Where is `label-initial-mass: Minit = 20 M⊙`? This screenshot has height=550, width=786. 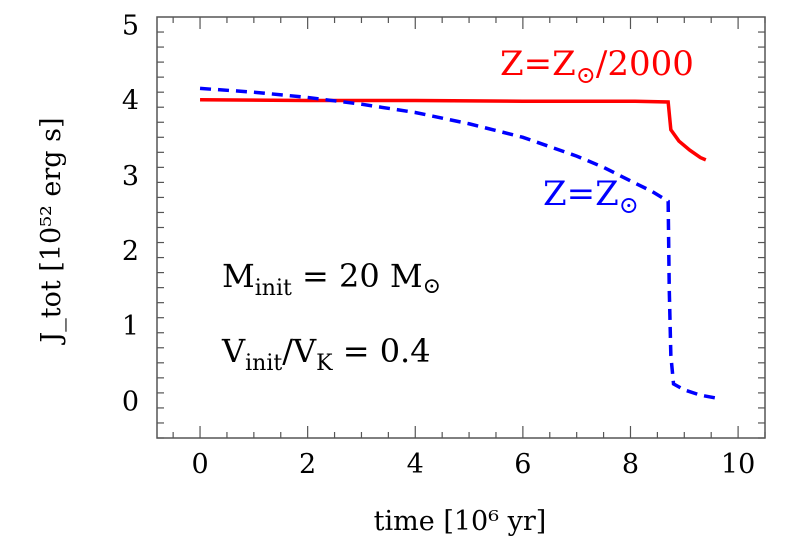 label-initial-mass: Minit = 20 M⊙ is located at coordinates (331, 279).